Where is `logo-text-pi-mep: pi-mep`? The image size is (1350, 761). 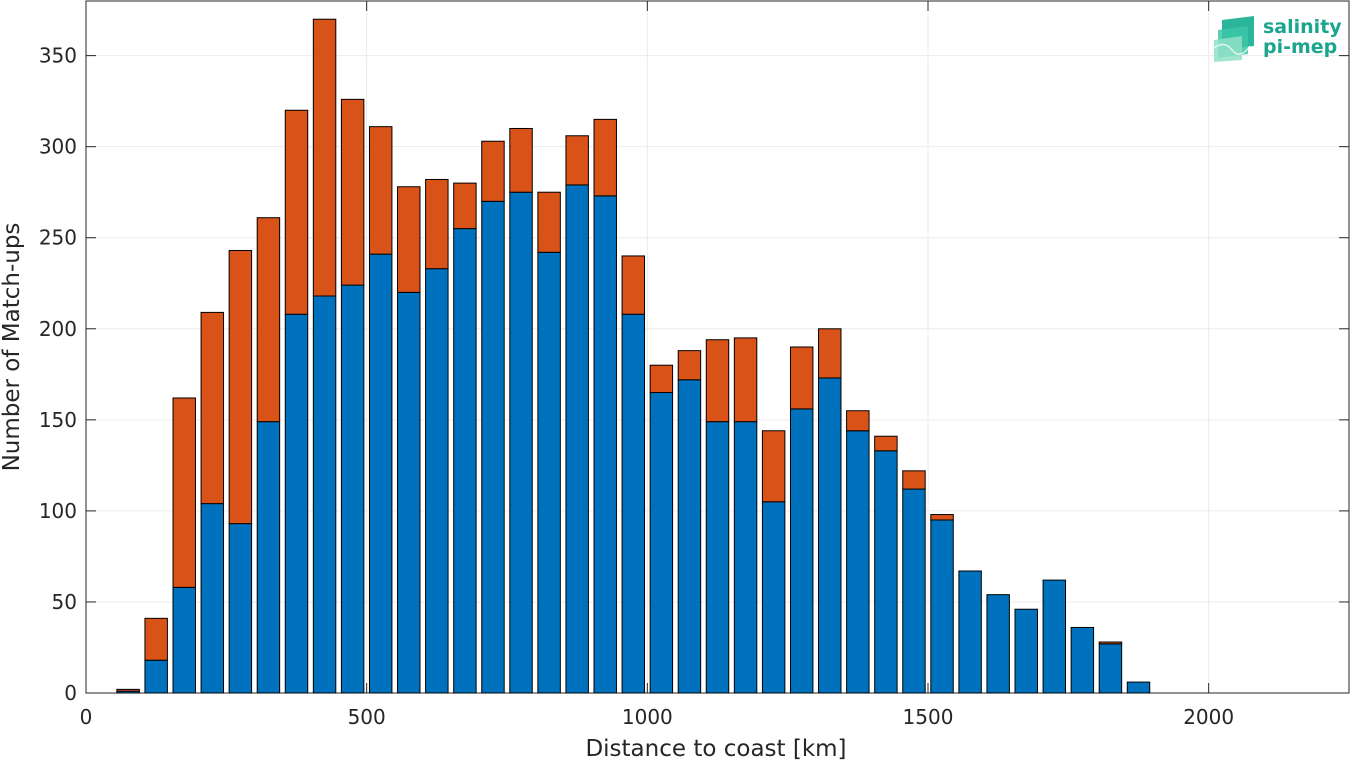 logo-text-pi-mep: pi-mep is located at coordinates (1300, 47).